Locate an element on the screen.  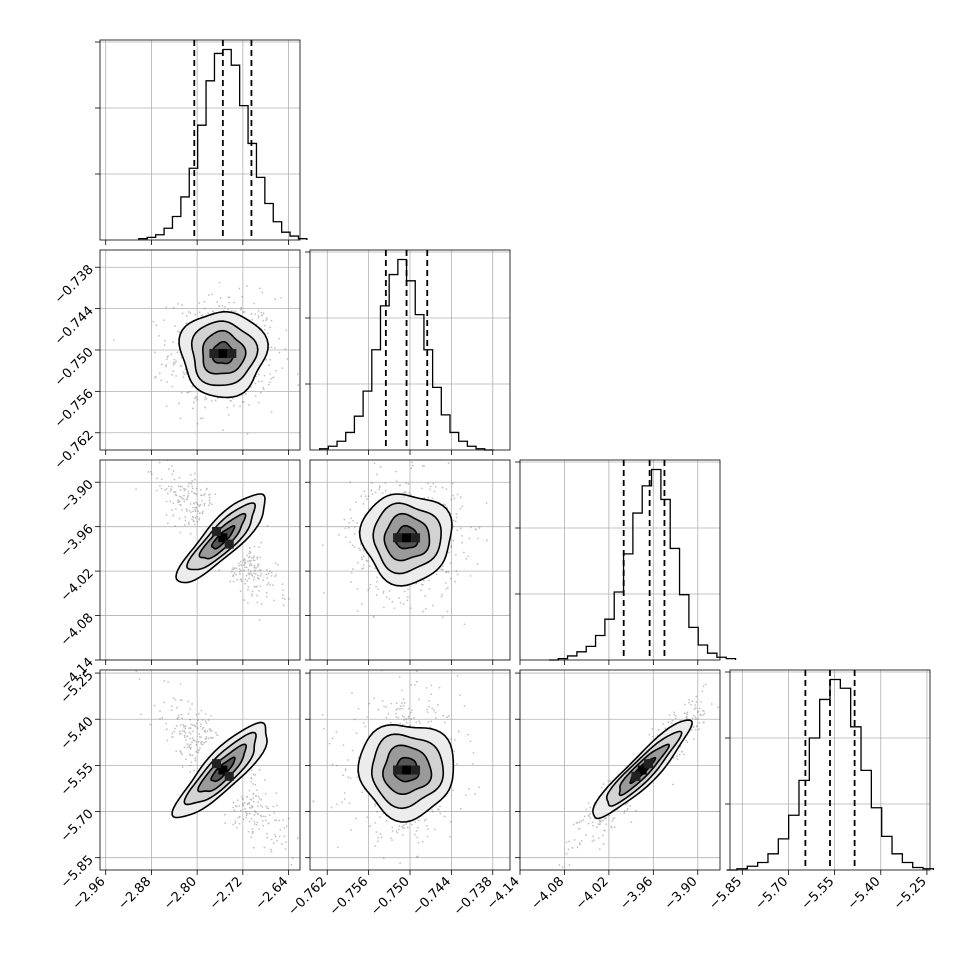
panel-content is located at coordinates (404, 543).